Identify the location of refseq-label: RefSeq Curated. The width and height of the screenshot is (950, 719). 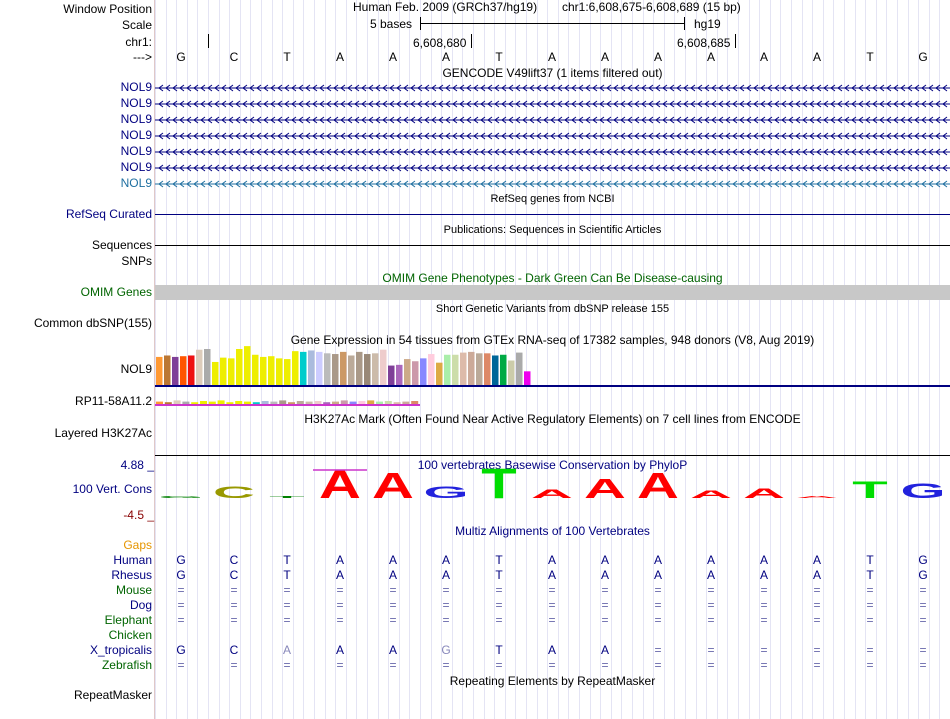
(108, 214).